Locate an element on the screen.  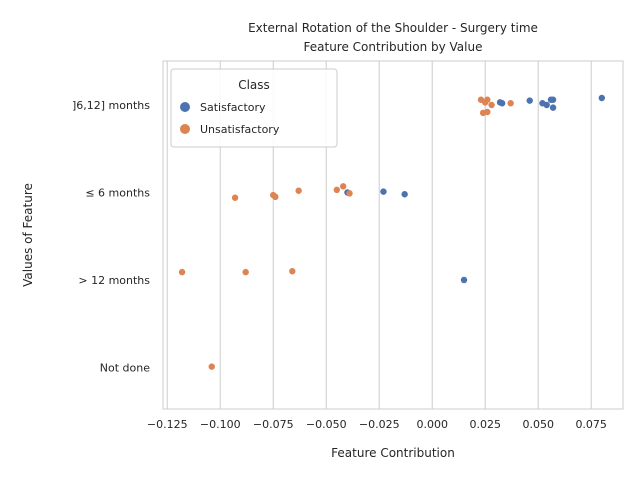
y-axis-label: Values of Feature is located at coordinates (28, 235).